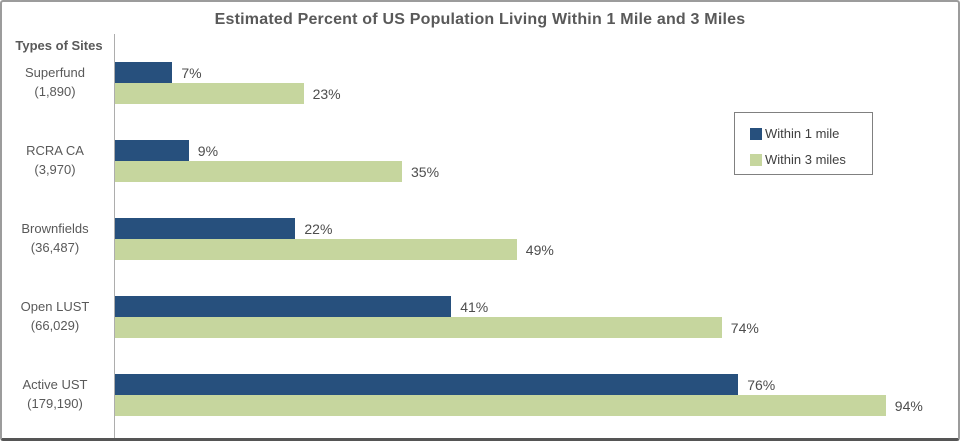 The width and height of the screenshot is (960, 441). I want to click on category-name: Active UST, so click(55, 385).